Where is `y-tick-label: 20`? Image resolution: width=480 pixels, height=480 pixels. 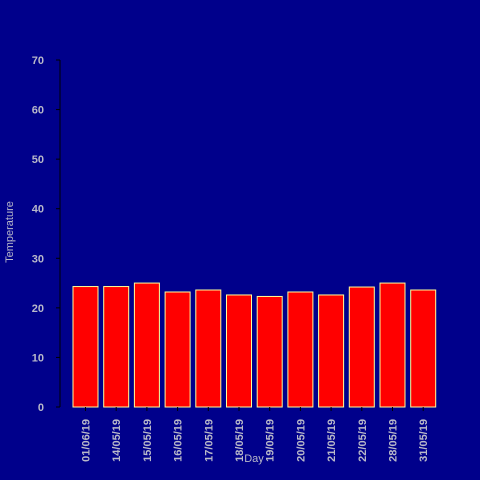 y-tick-label: 20 is located at coordinates (38, 309).